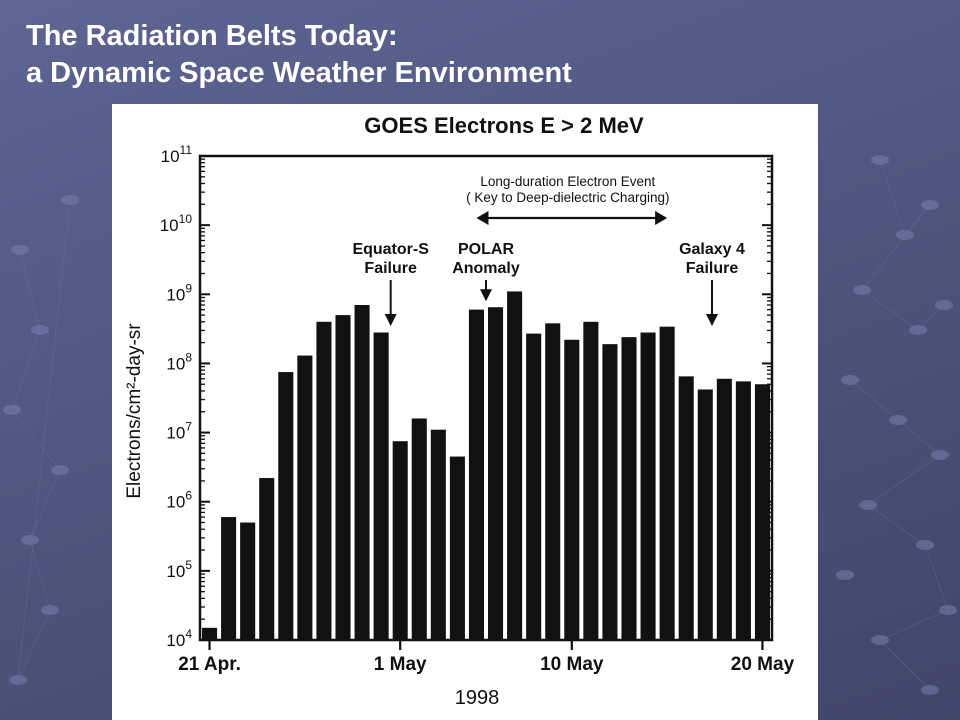 Image resolution: width=960 pixels, height=720 pixels. What do you see at coordinates (179, 431) in the screenshot?
I see `y-tick-label: 10⁷` at bounding box center [179, 431].